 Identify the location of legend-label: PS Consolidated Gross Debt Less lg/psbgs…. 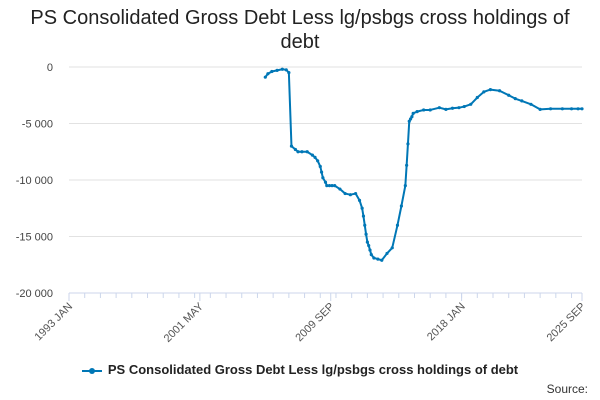
(313, 369).